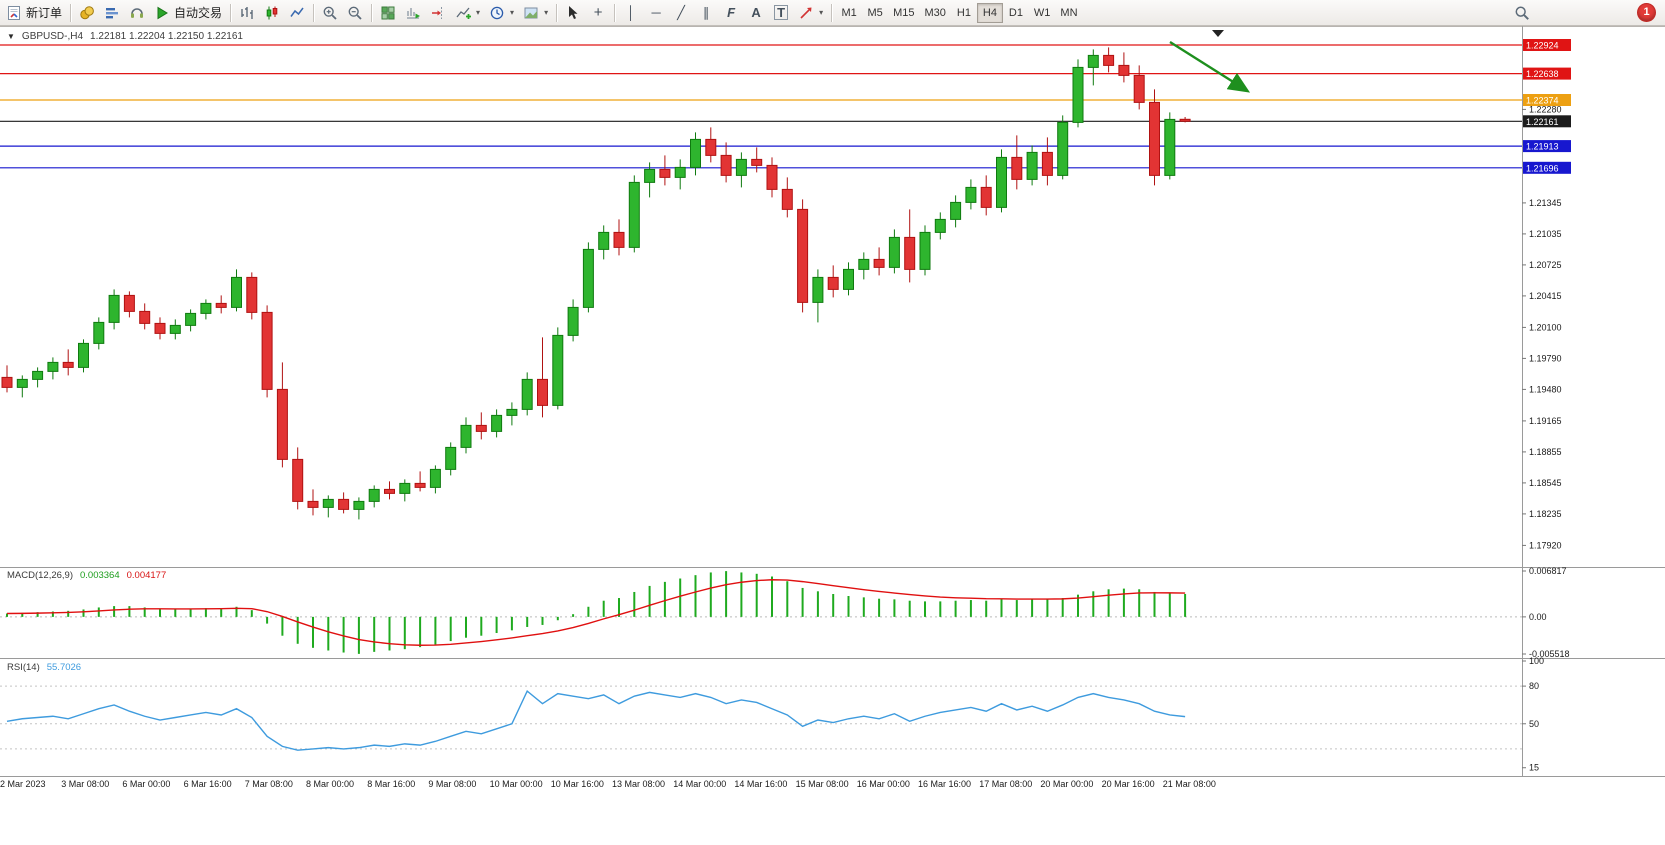 The image size is (1665, 845). I want to click on indicators-button: ▾, so click(467, 13).